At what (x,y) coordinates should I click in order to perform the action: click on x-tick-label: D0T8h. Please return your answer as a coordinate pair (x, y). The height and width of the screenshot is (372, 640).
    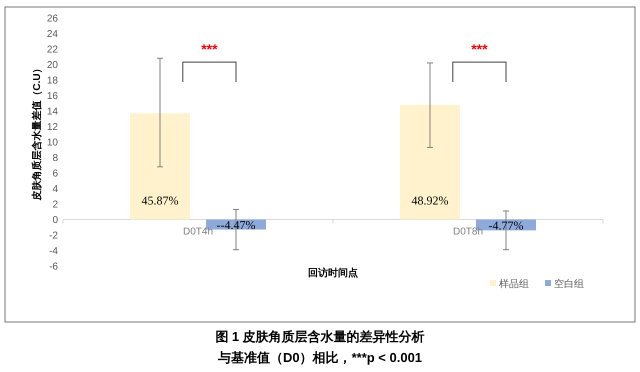
    Looking at the image, I should click on (468, 232).